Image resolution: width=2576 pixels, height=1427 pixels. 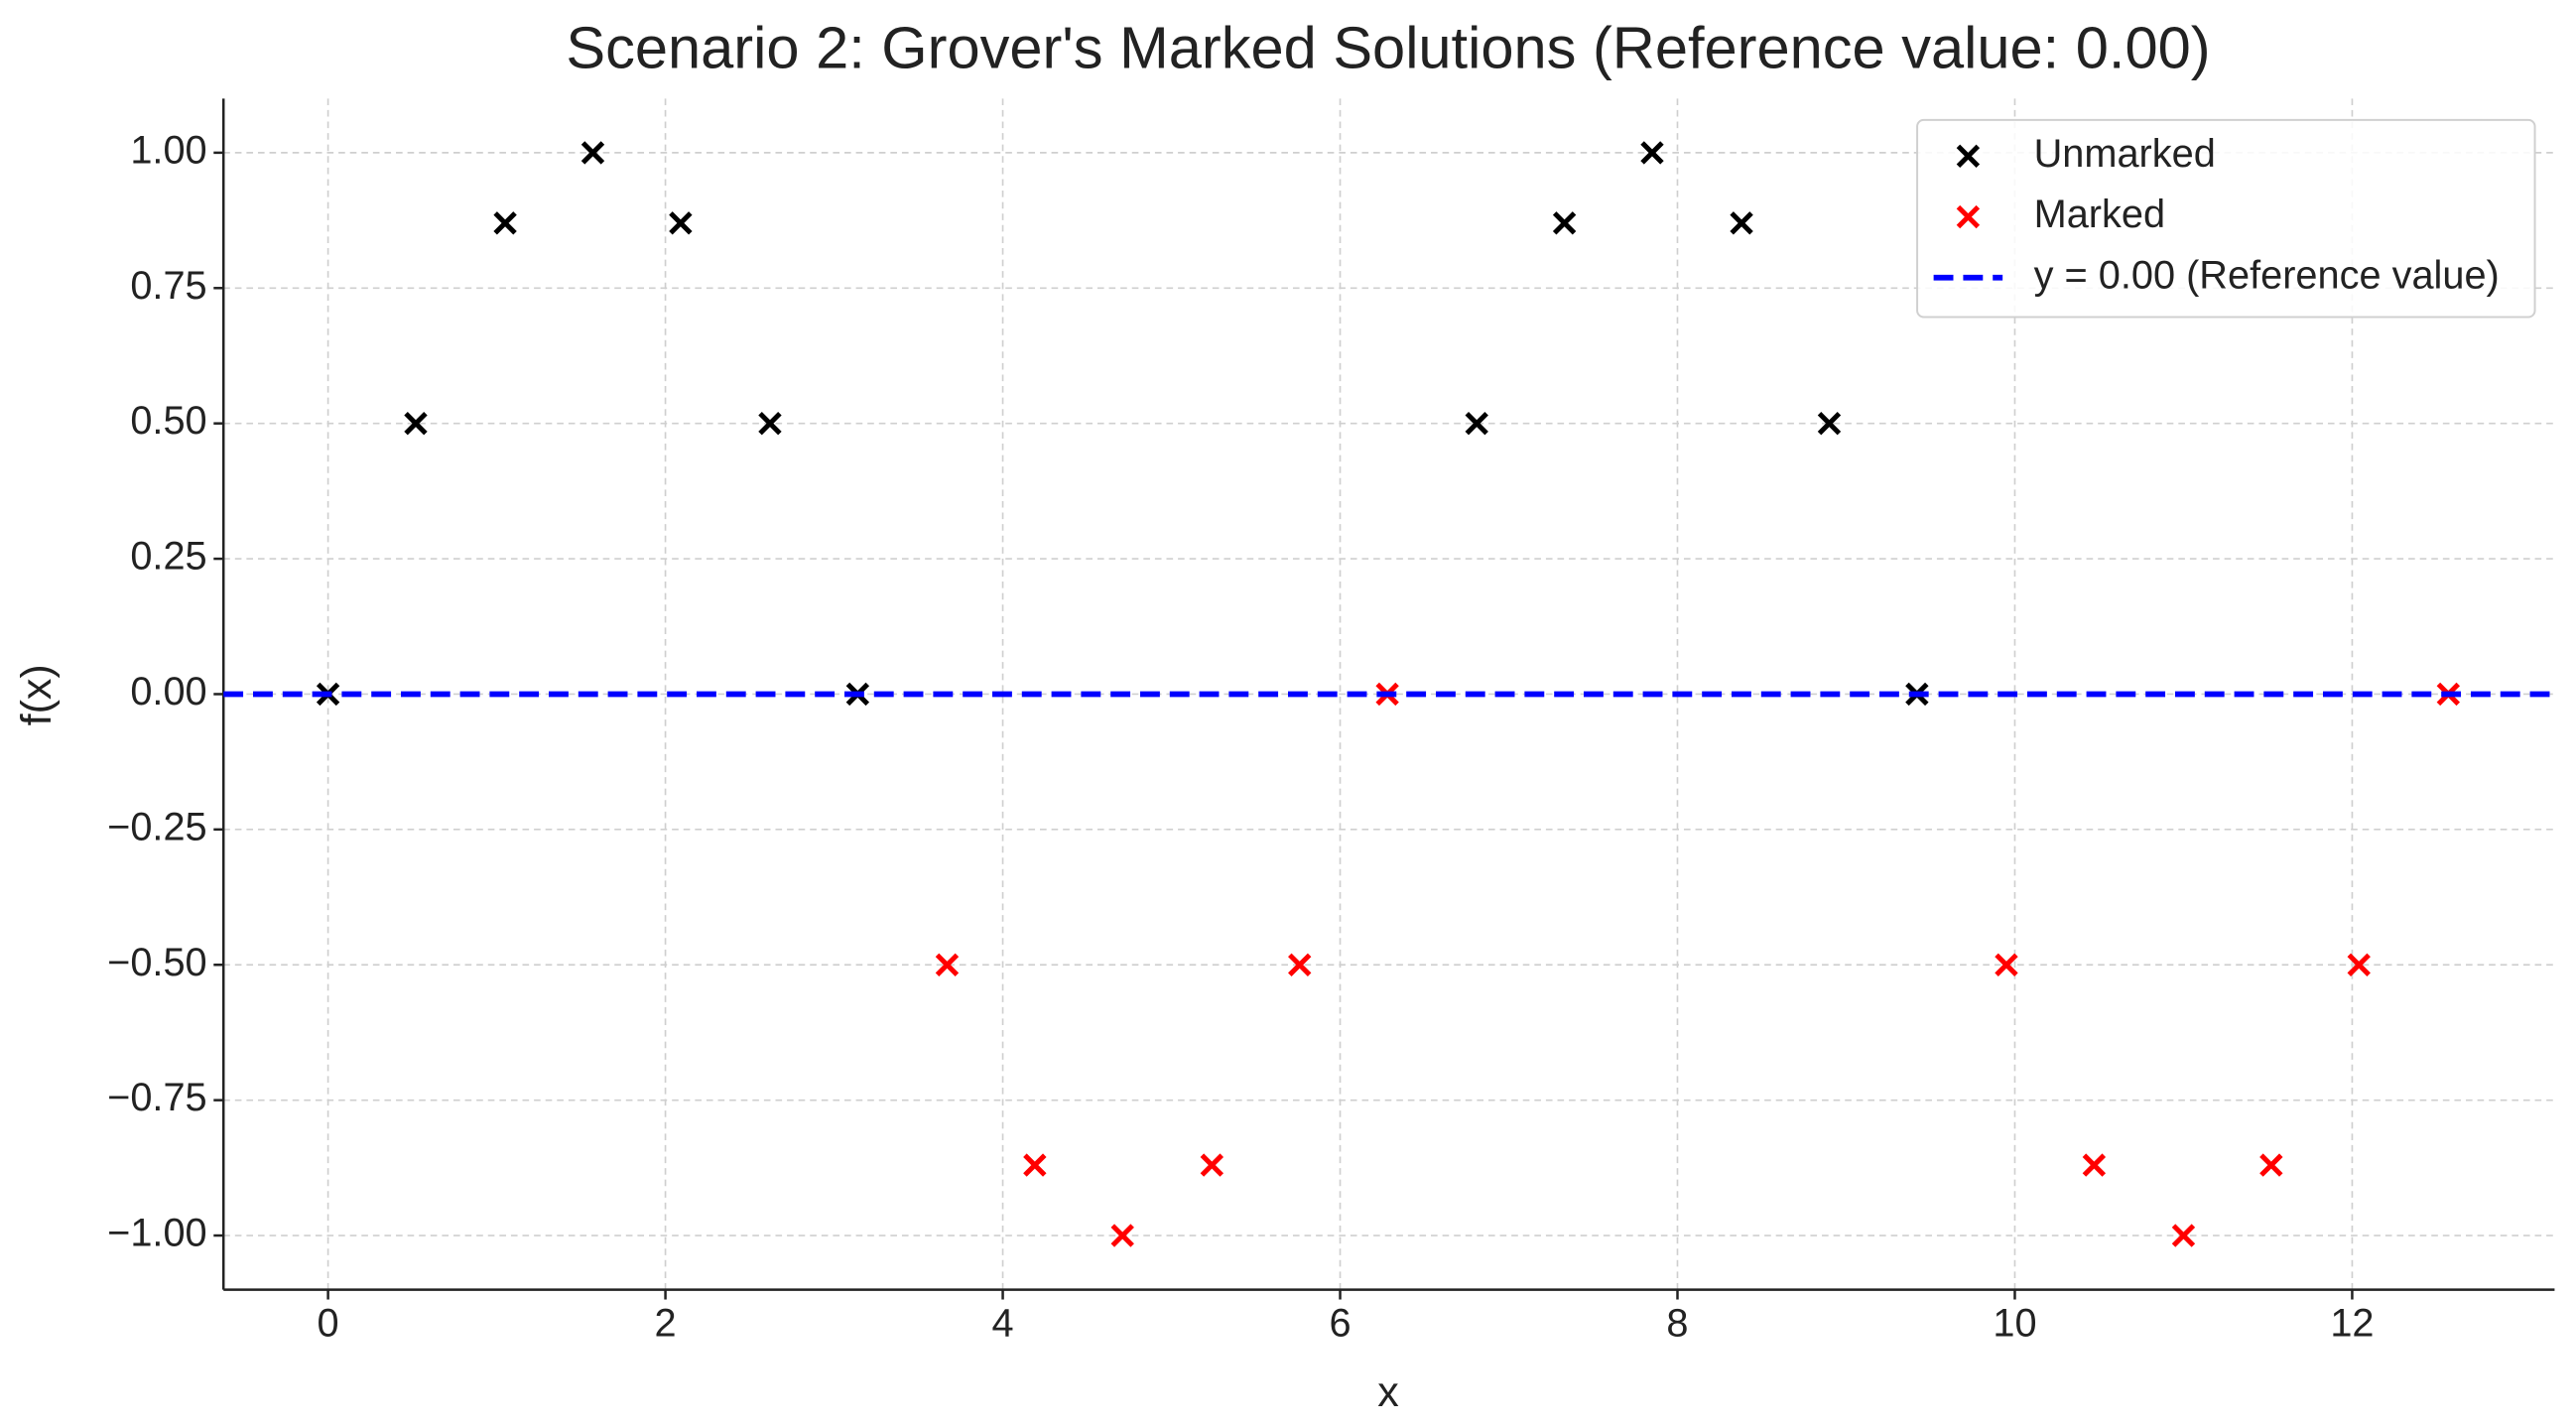 What do you see at coordinates (2015, 1324) in the screenshot?
I see `x-tick-label: 10` at bounding box center [2015, 1324].